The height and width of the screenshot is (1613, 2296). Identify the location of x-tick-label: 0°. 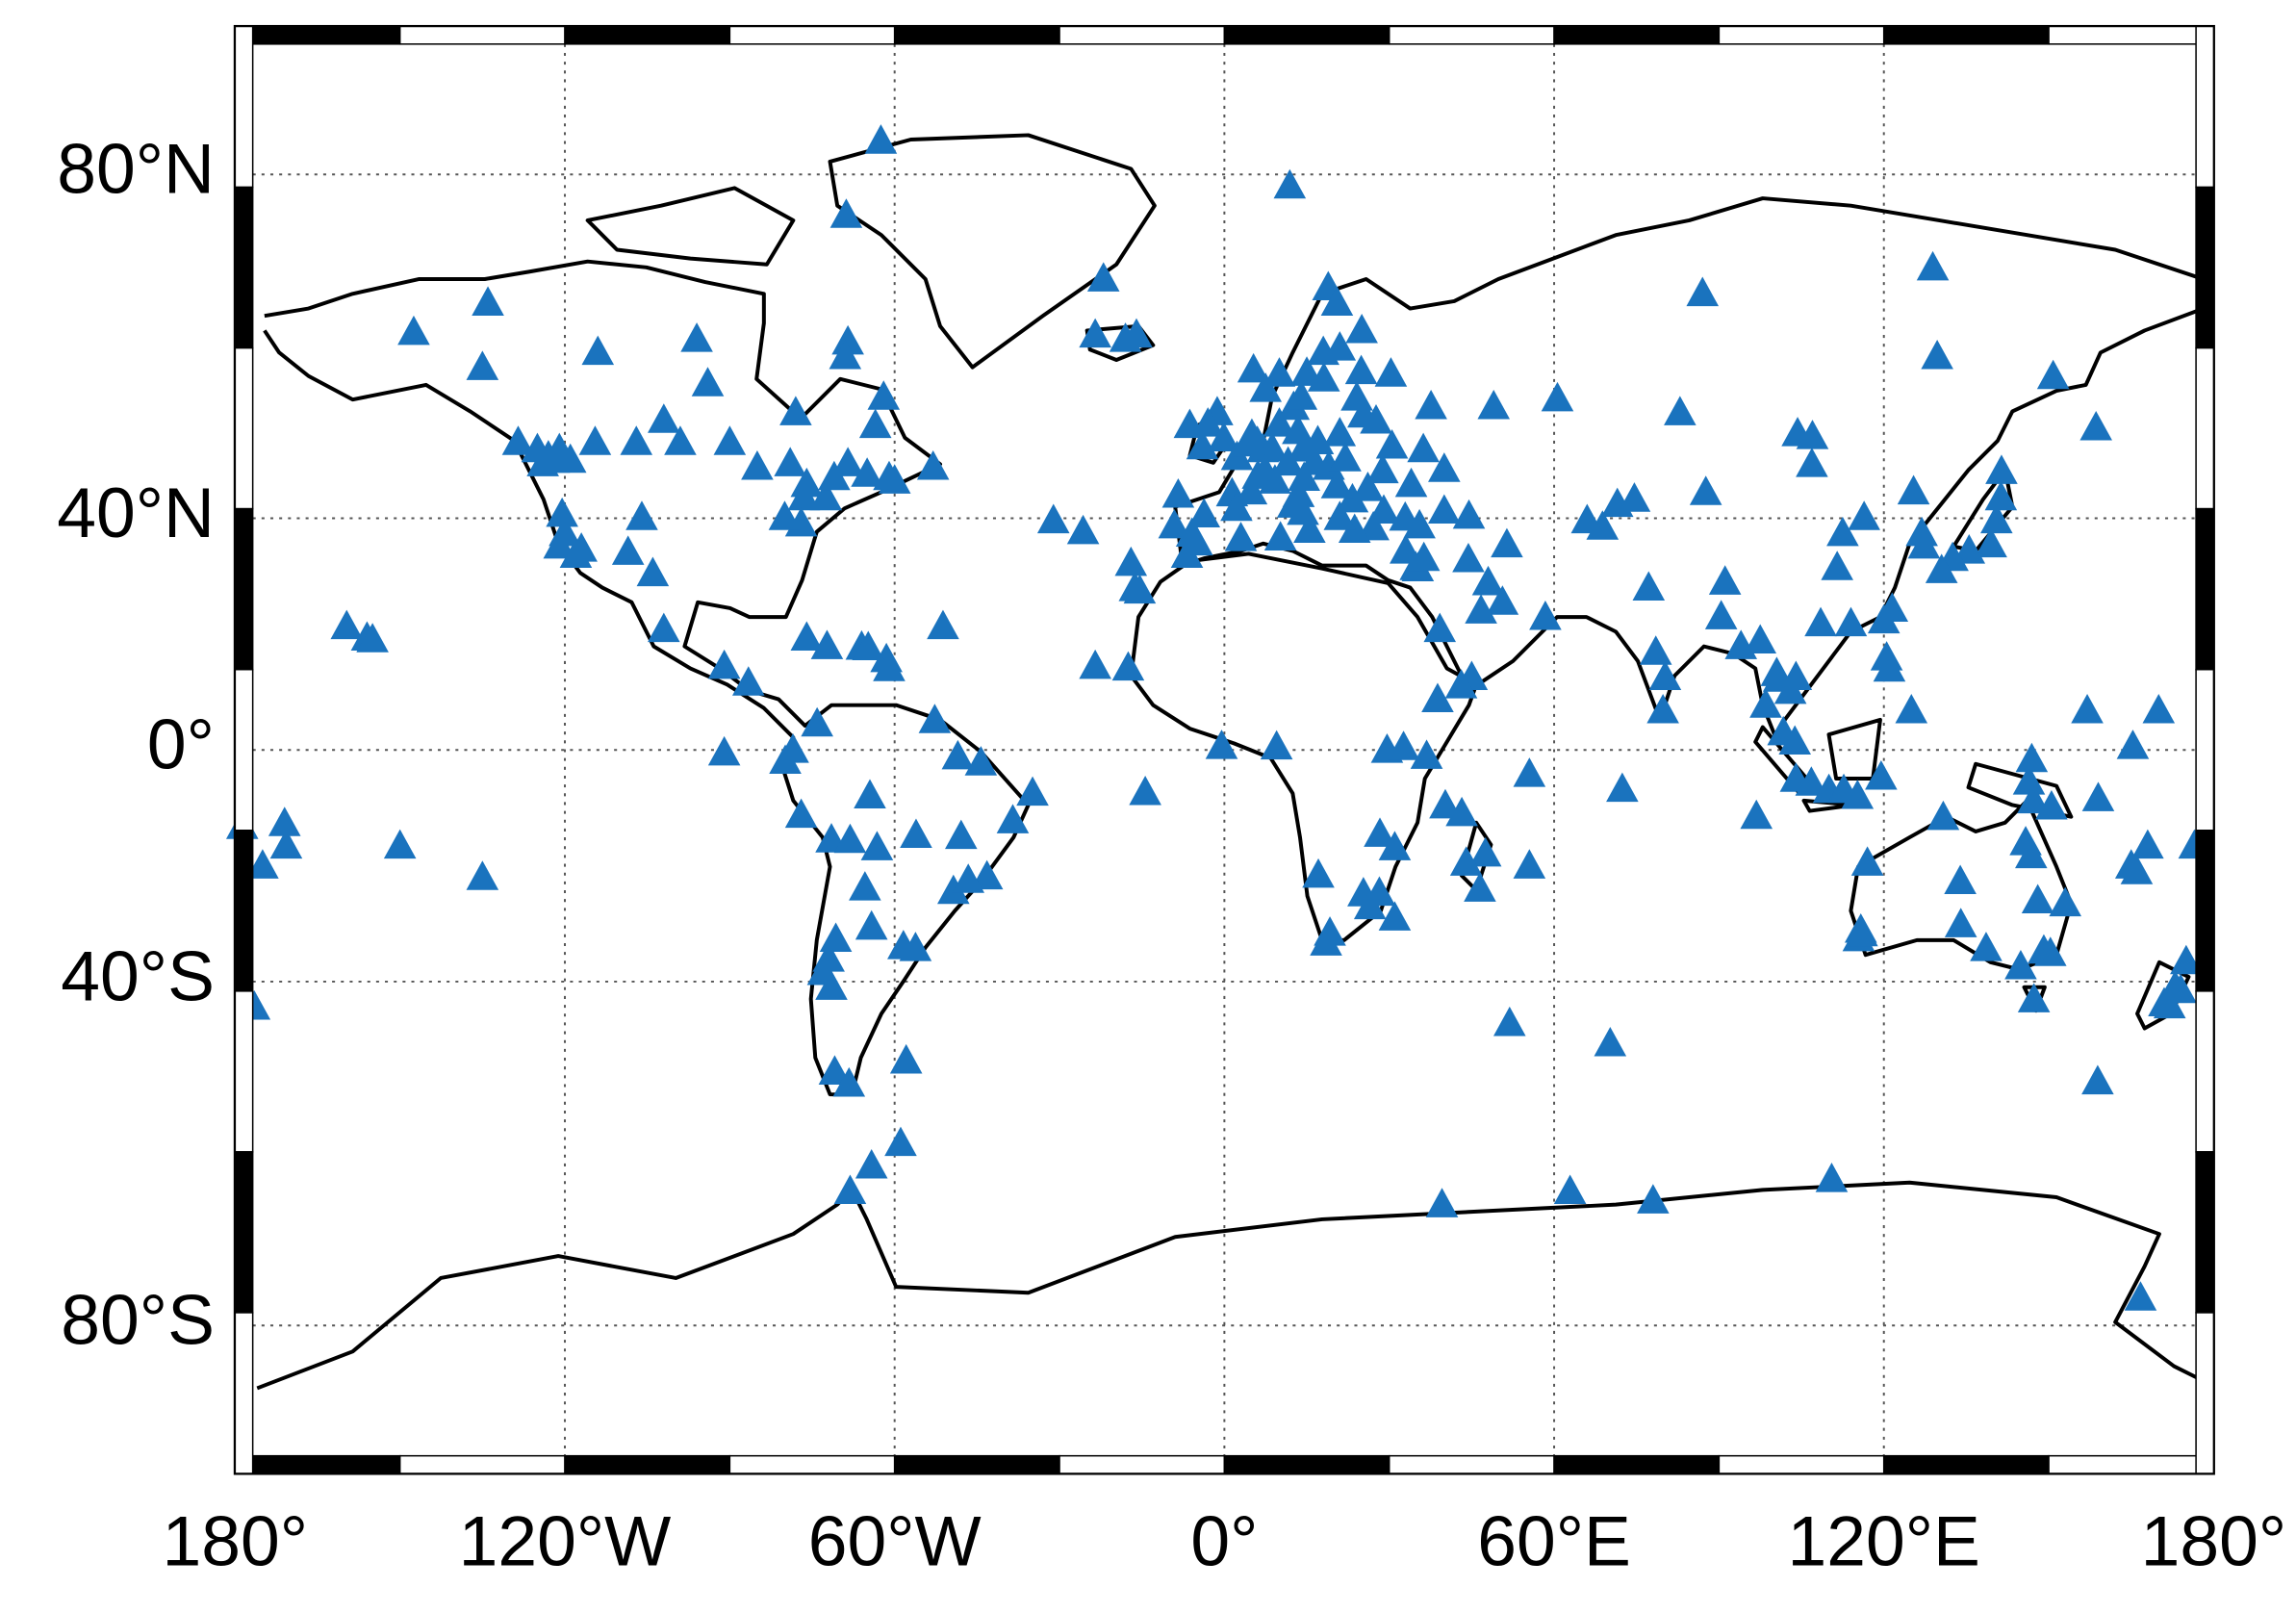
(1224, 1541).